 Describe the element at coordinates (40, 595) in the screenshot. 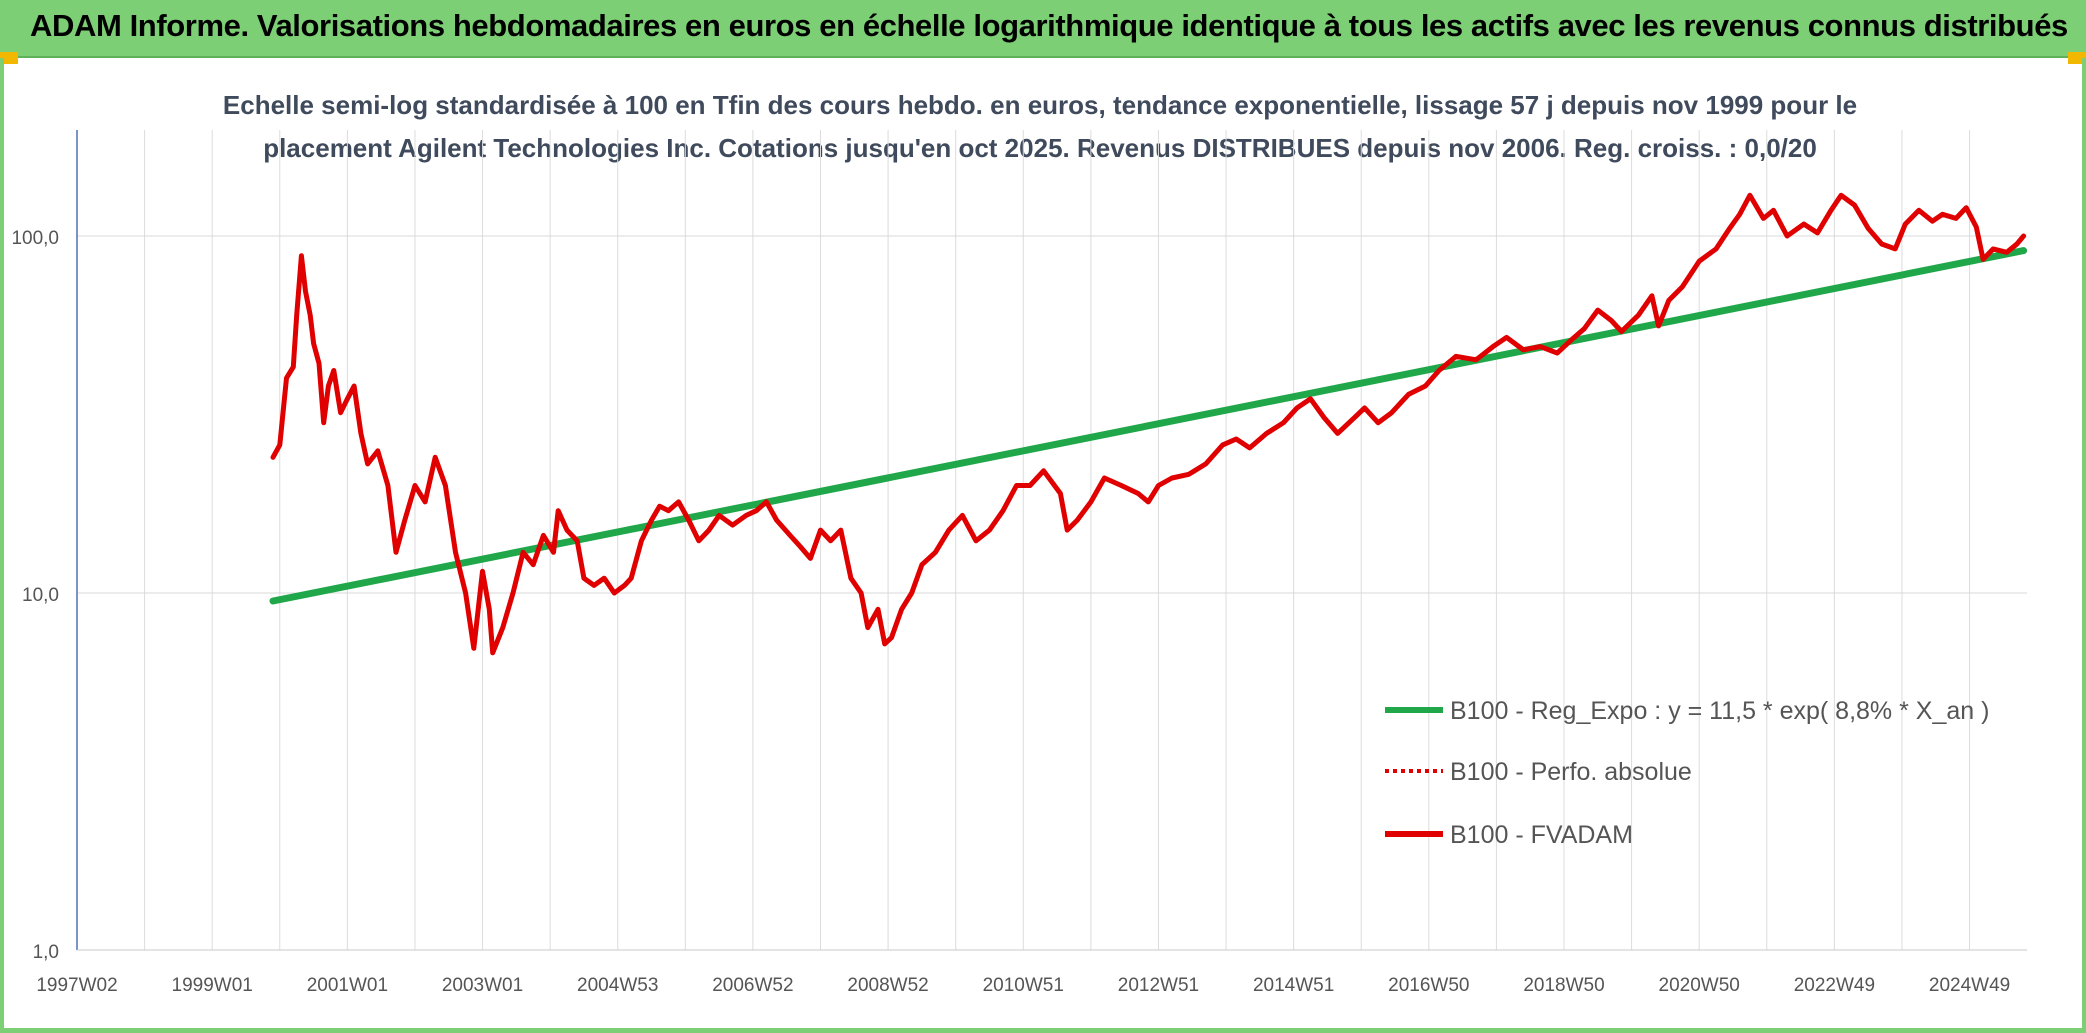

I see `y-tick-label: 10,0` at that location.